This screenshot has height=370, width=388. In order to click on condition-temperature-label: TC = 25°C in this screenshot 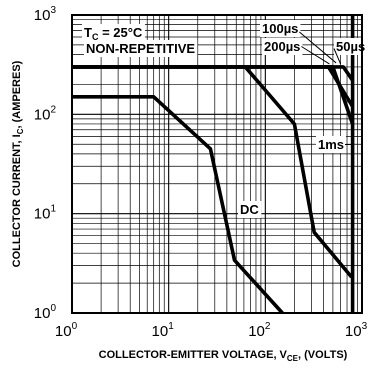, I will do `click(113, 33)`.